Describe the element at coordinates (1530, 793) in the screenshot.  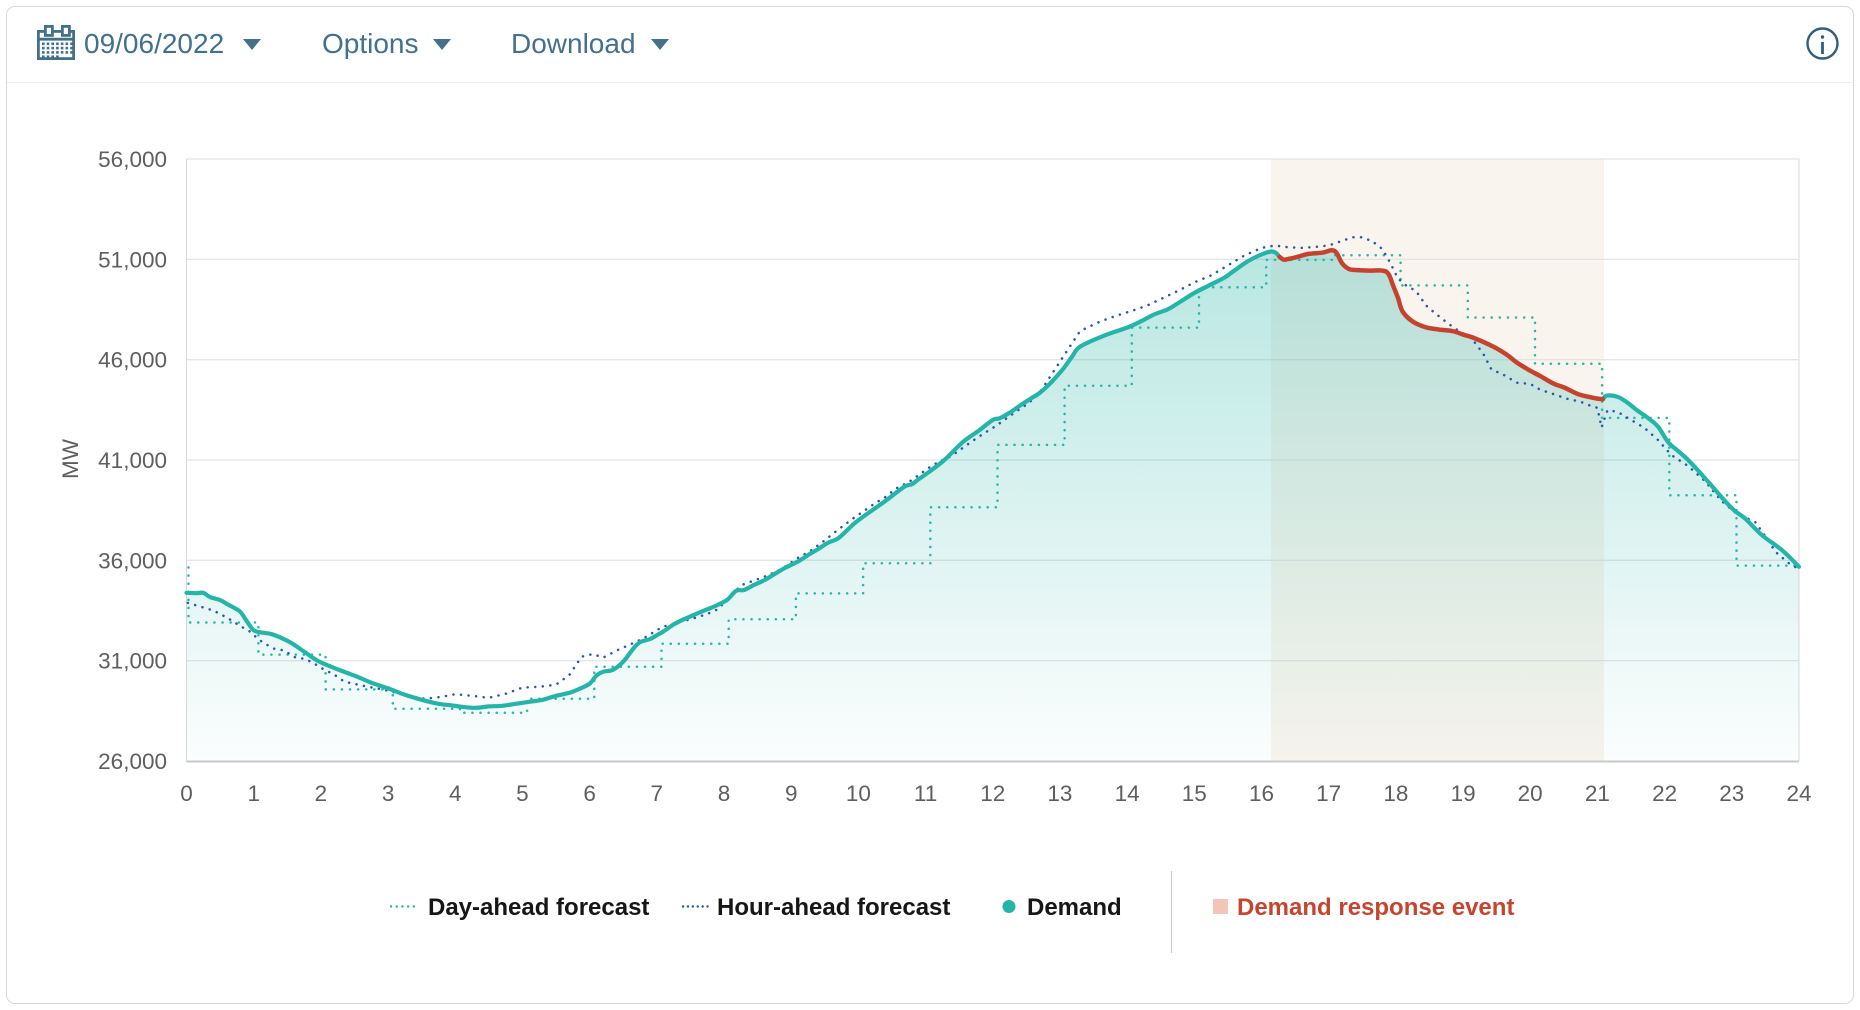
I see `svg-text: 20` at that location.